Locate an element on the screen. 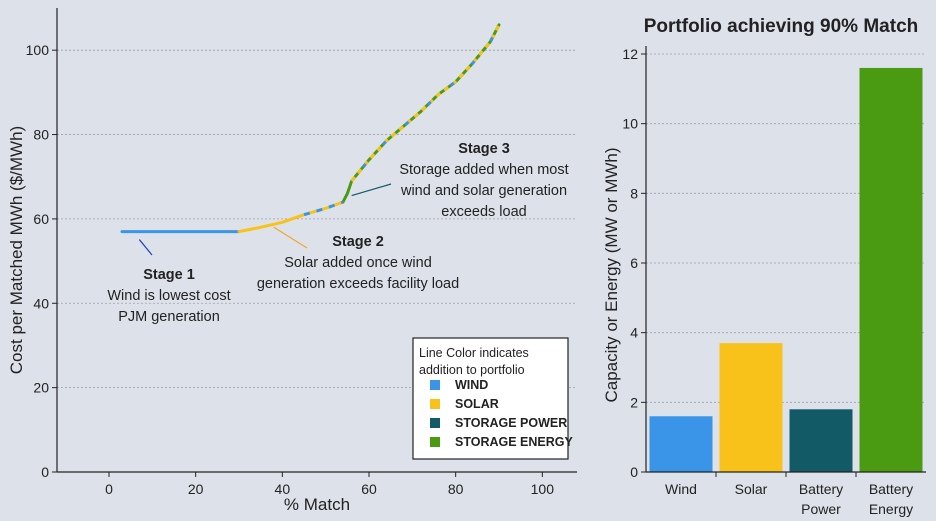 This screenshot has height=521, width=936. stage3-heading: Stage 3 is located at coordinates (484, 149).